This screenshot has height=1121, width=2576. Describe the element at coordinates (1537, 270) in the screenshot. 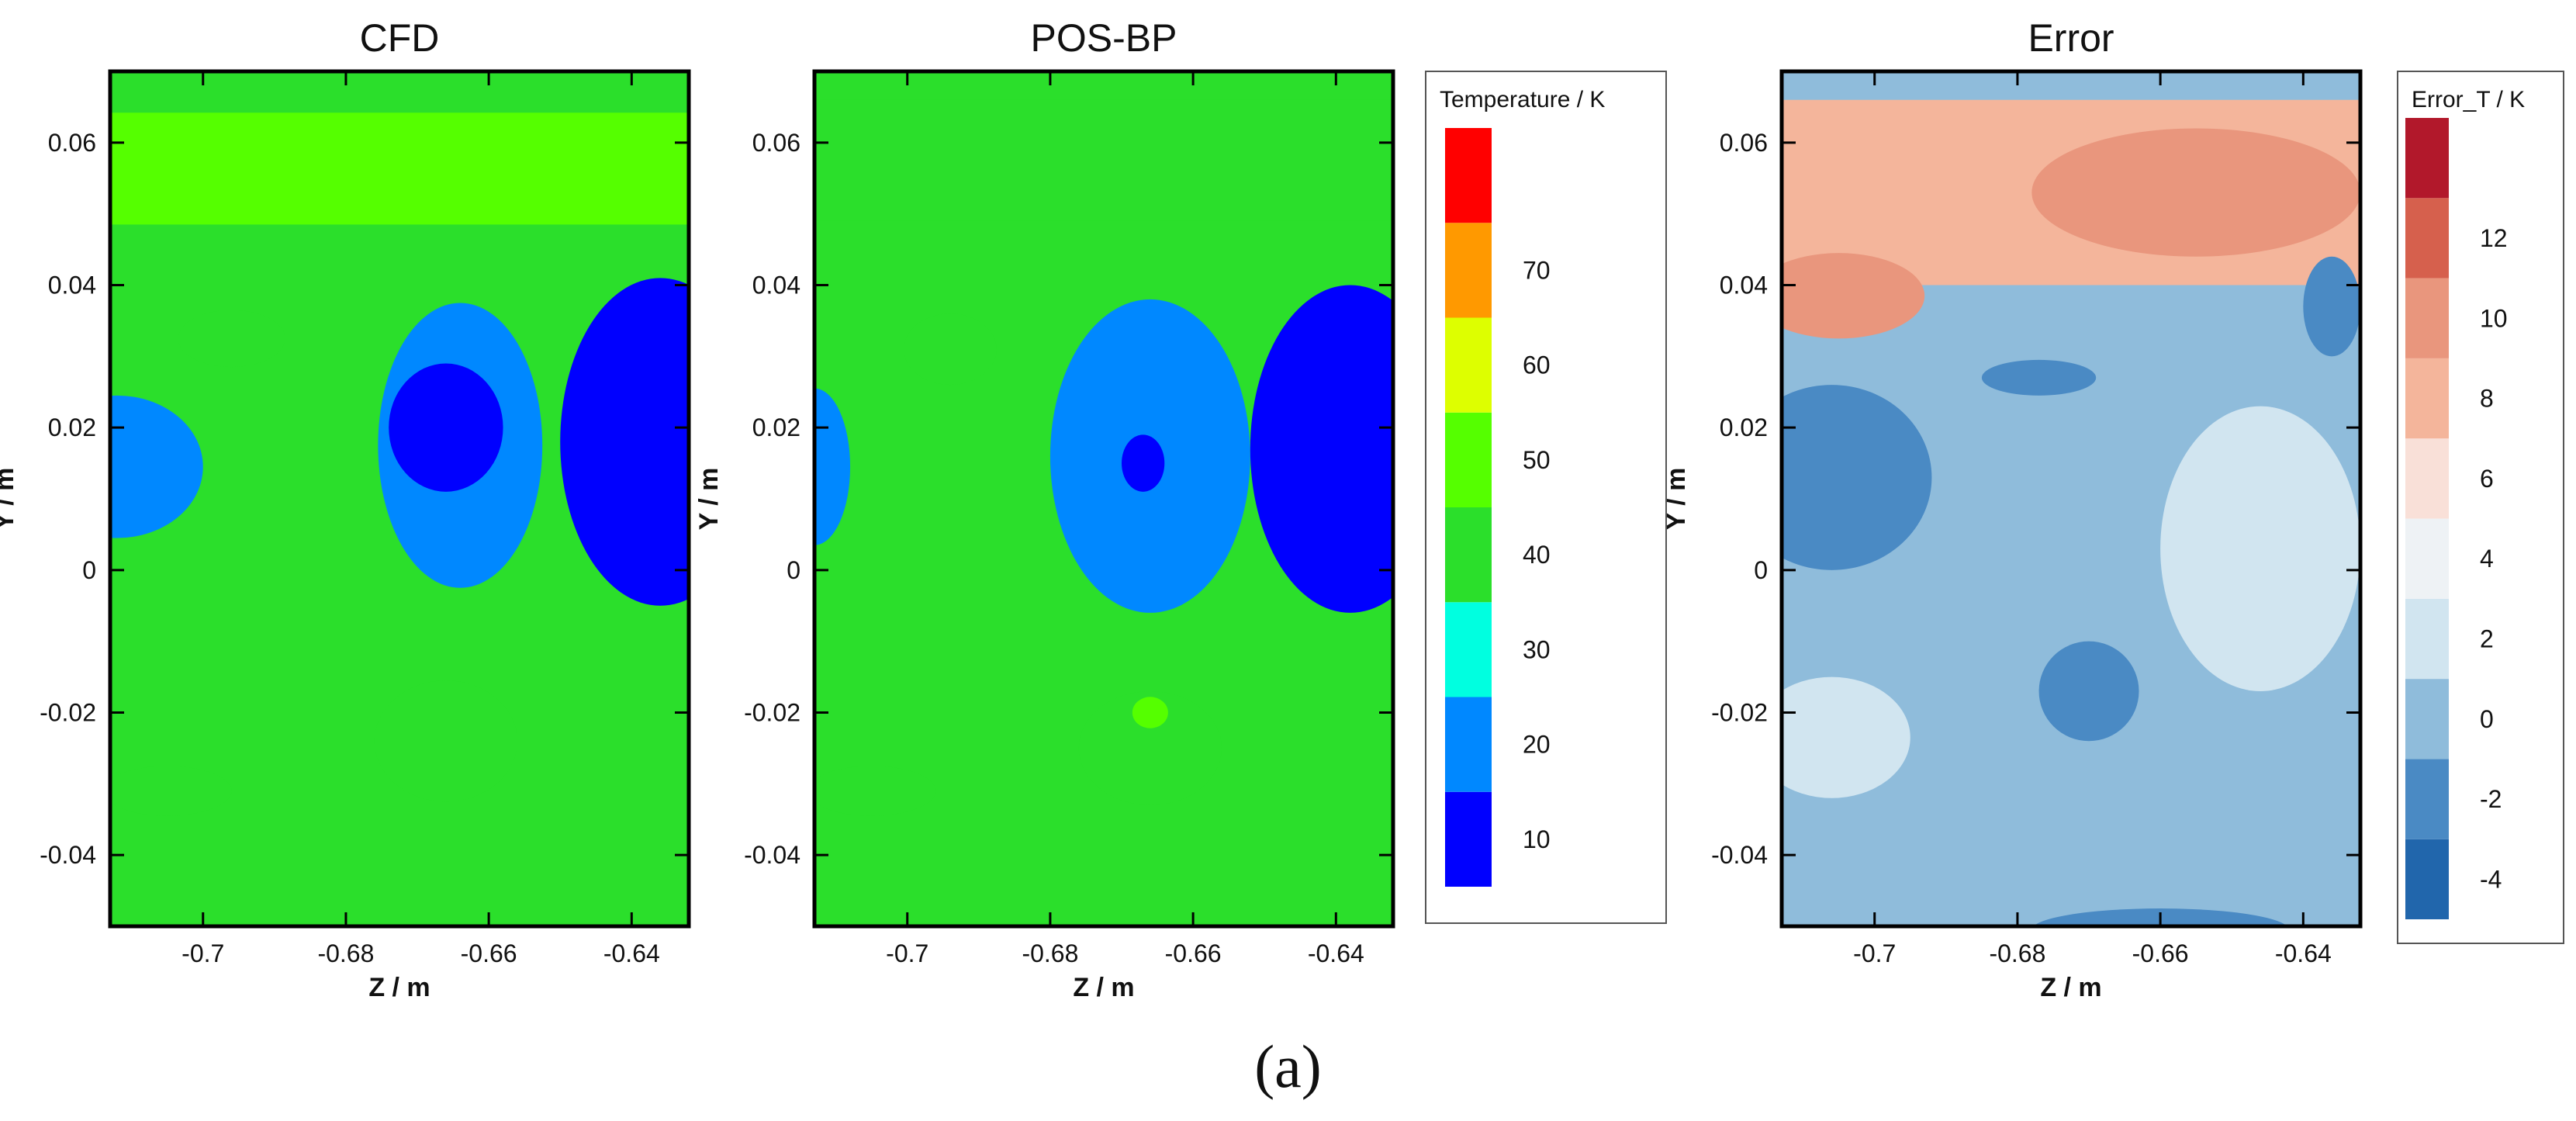

I see `colorbar-tick-label: 70` at that location.